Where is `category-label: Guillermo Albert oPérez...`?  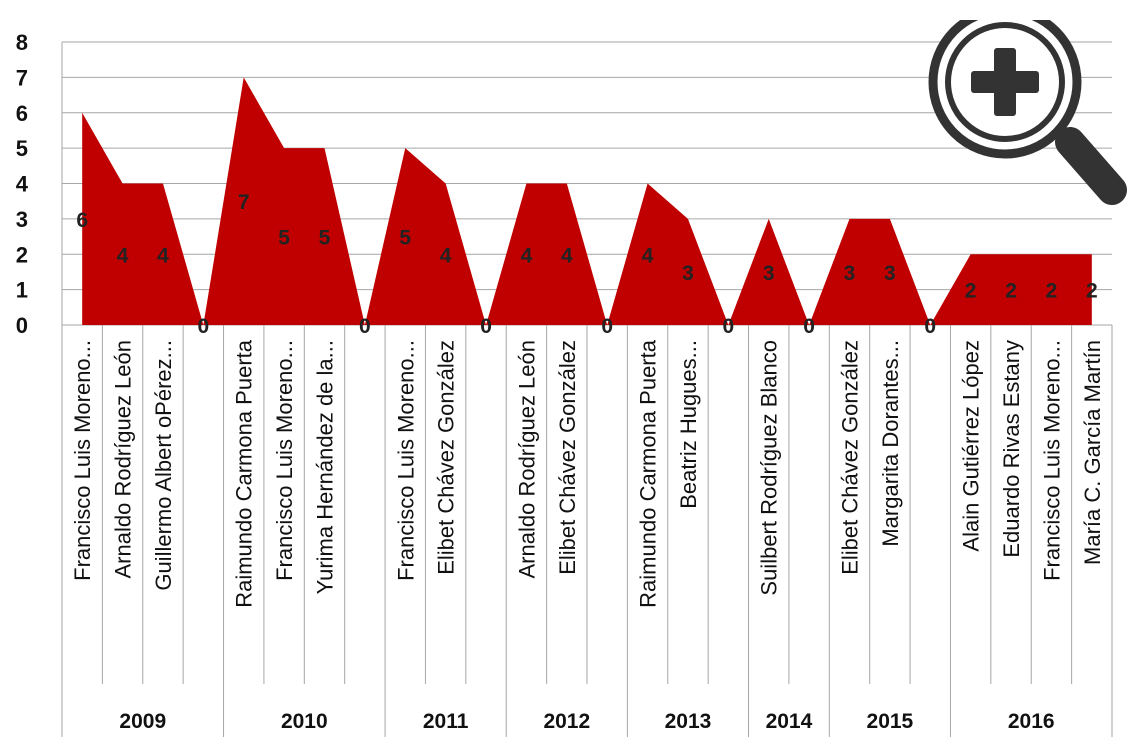 category-label: Guillermo Albert oPérez... is located at coordinates (163, 465).